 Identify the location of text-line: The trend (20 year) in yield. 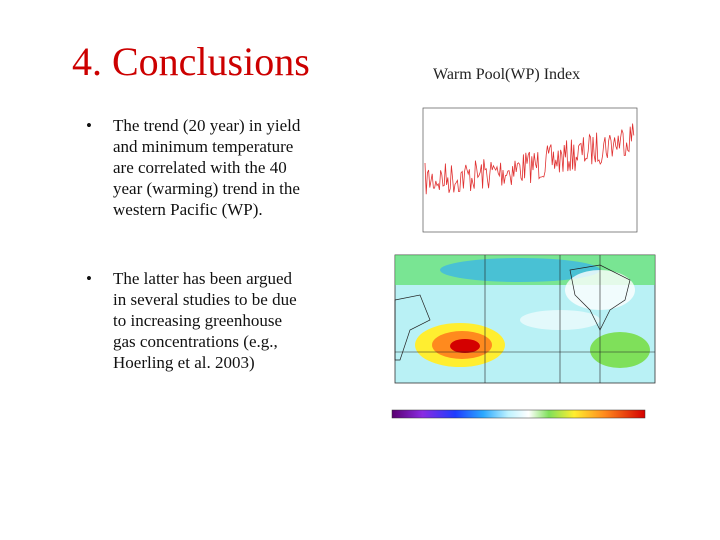
(207, 125).